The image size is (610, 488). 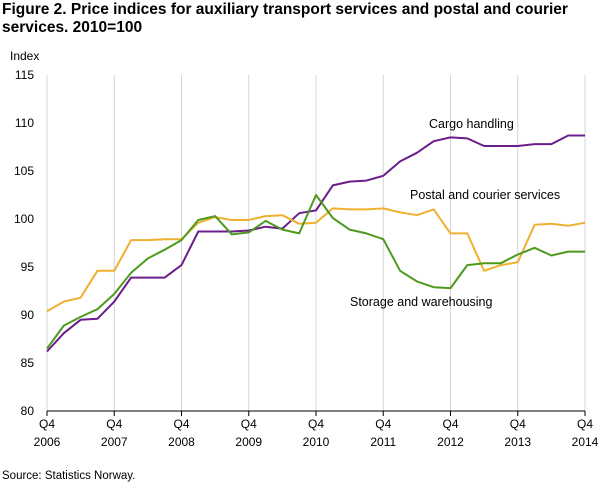 I want to click on x-tick-label-year: 2013, so click(x=517, y=442).